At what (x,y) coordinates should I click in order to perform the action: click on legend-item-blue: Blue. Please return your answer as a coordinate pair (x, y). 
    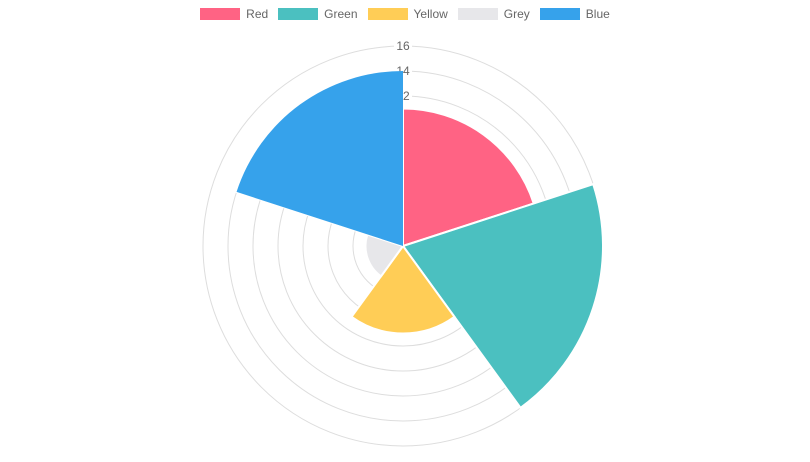
    Looking at the image, I should click on (574, 14).